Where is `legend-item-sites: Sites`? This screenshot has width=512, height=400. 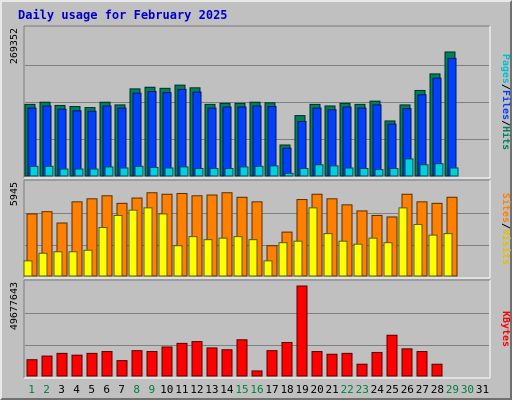
legend-item-sites: Sites is located at coordinates (506, 208).